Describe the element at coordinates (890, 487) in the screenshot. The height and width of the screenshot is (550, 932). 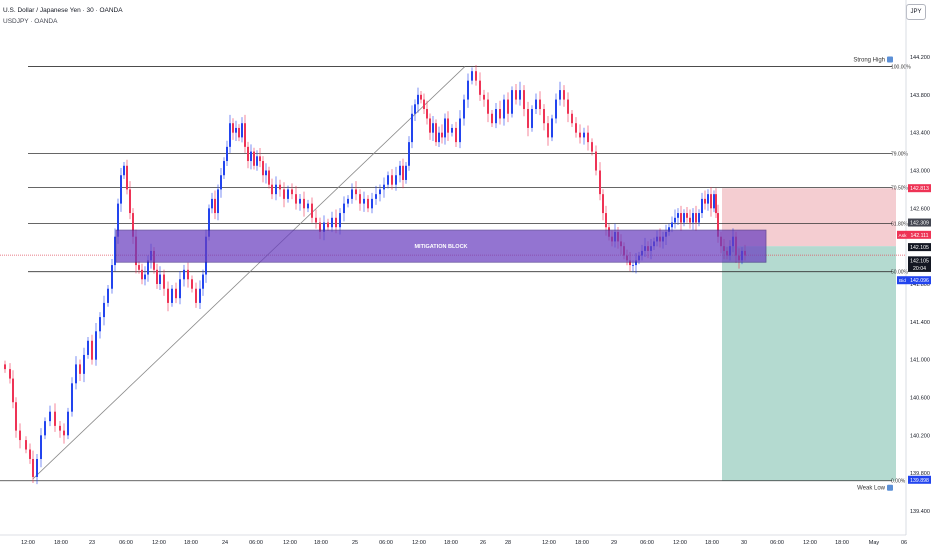
I see `weak-low-marker` at that location.